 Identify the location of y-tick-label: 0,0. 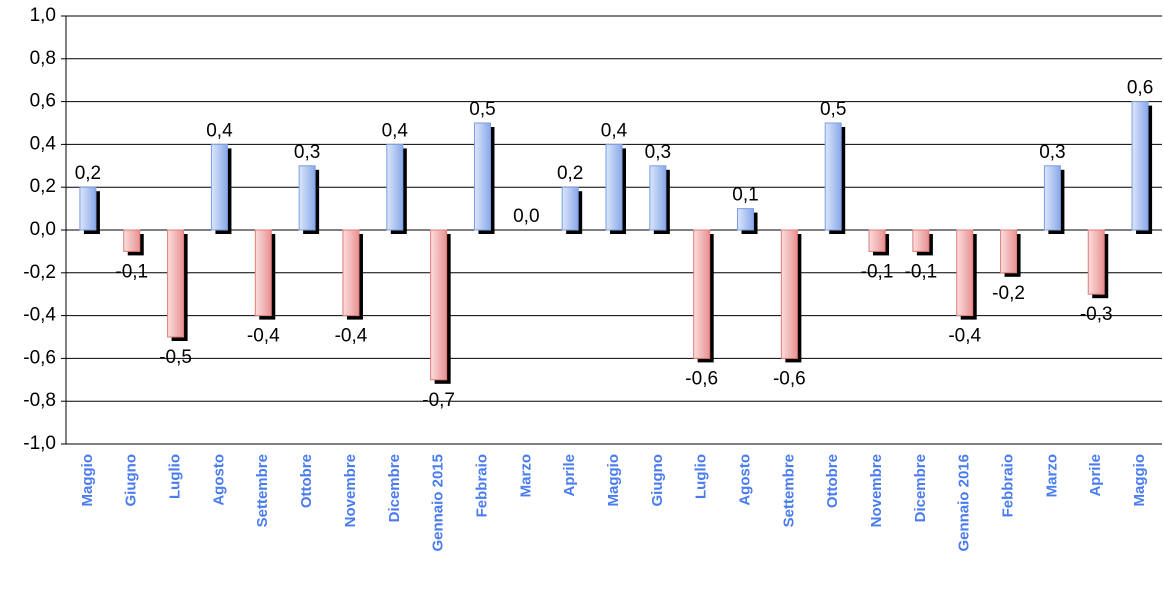
(43, 229).